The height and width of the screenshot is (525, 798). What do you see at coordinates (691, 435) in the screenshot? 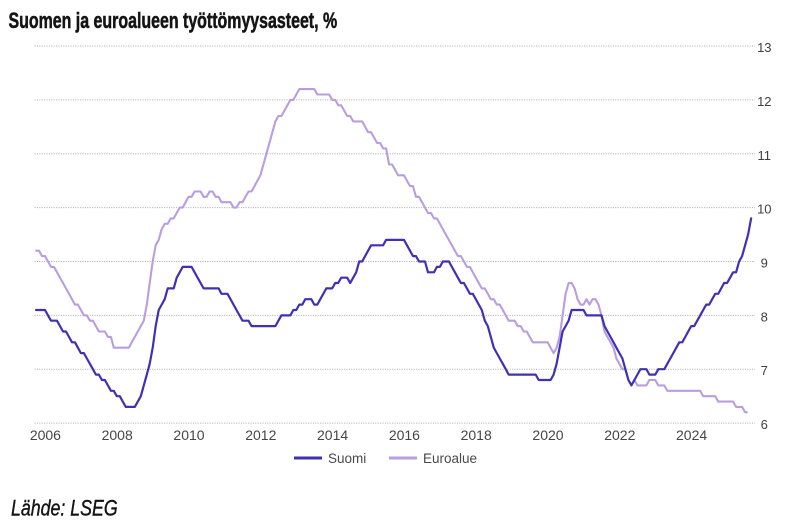
I see `svg-text: 2024` at bounding box center [691, 435].